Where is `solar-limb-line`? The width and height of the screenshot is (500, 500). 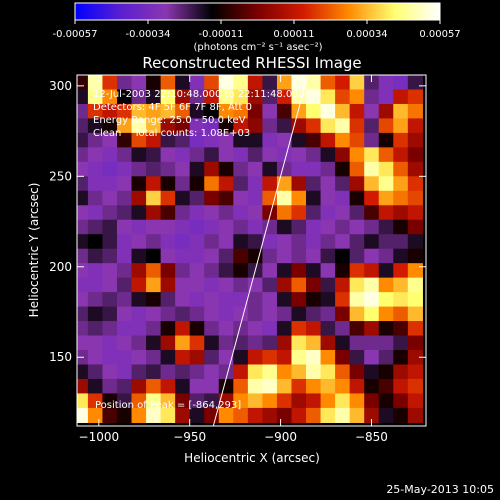
solar-limb-line is located at coordinates (260, 250).